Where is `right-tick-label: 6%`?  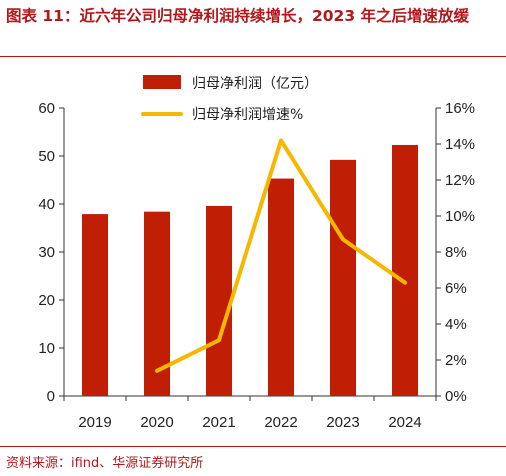 right-tick-label: 6% is located at coordinates (456, 288).